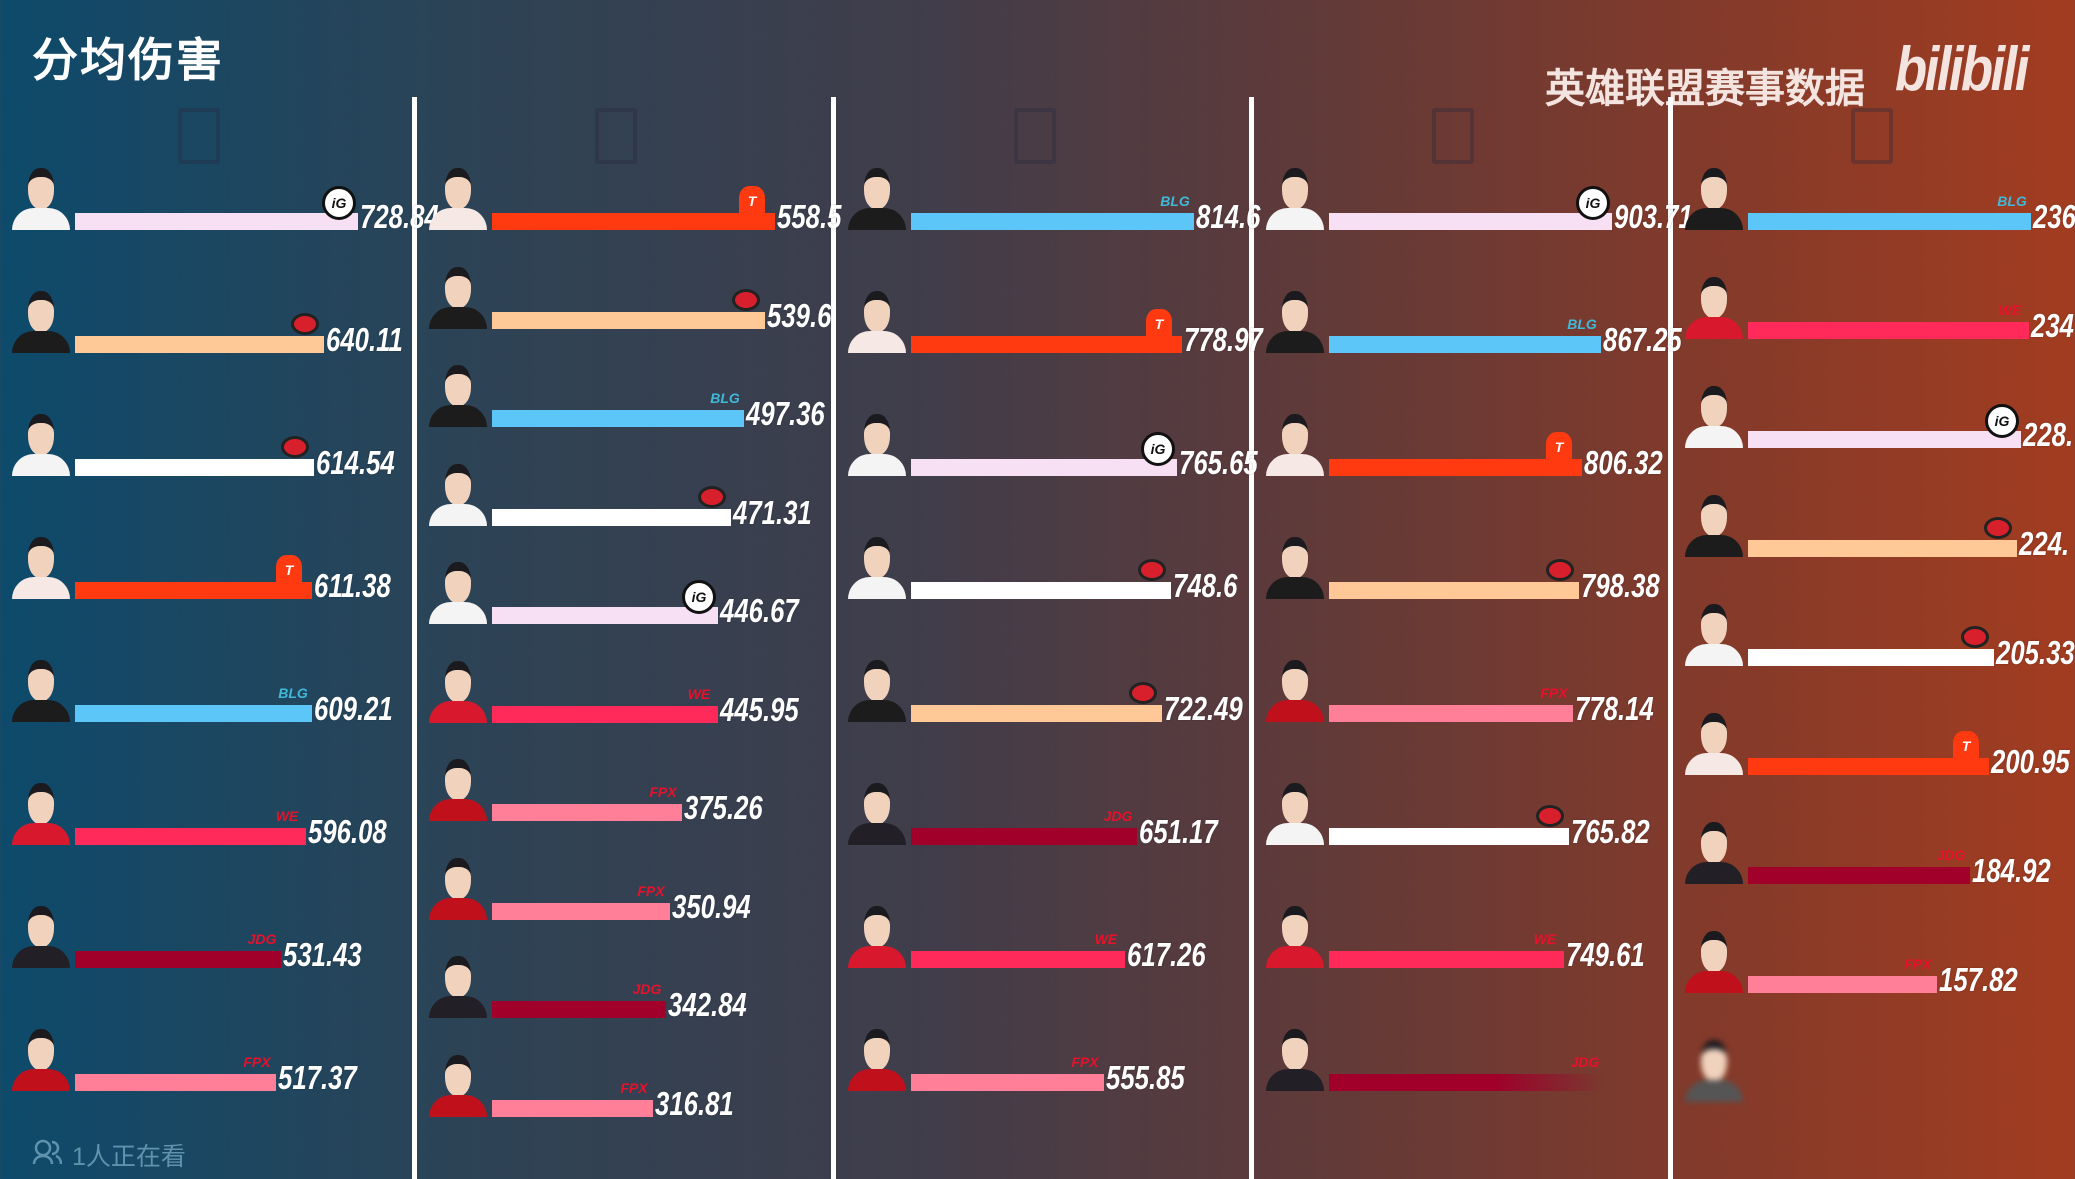 The height and width of the screenshot is (1179, 2075). I want to click on value-label: 375.26, so click(723, 807).